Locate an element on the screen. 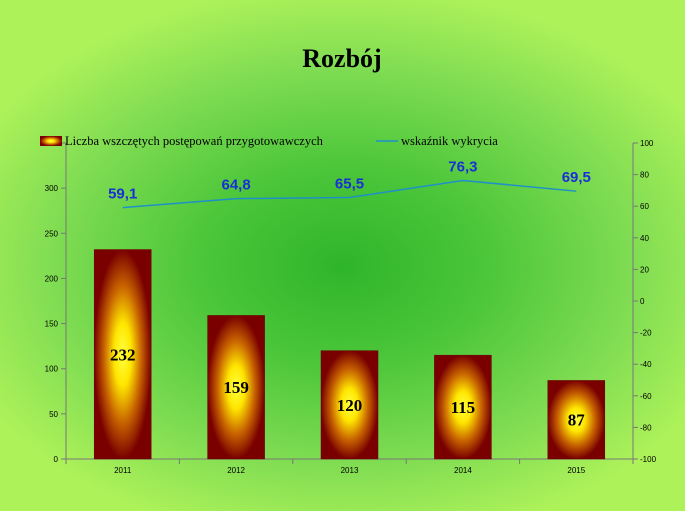 The image size is (685, 511). right-tick-label: 60 is located at coordinates (644, 206).